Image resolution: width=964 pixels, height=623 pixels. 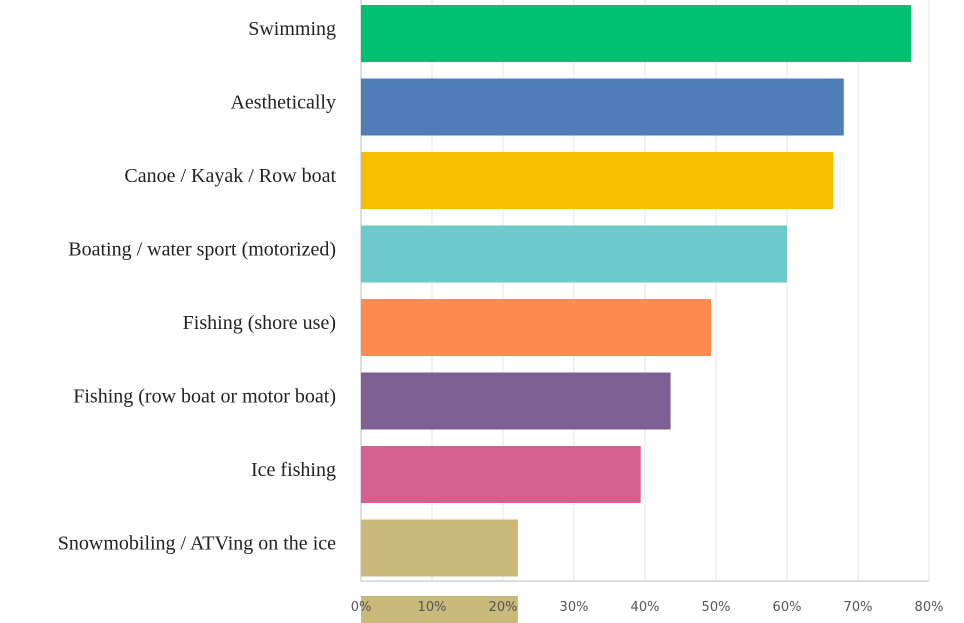 I want to click on x-tick-label: 40%, so click(x=645, y=607).